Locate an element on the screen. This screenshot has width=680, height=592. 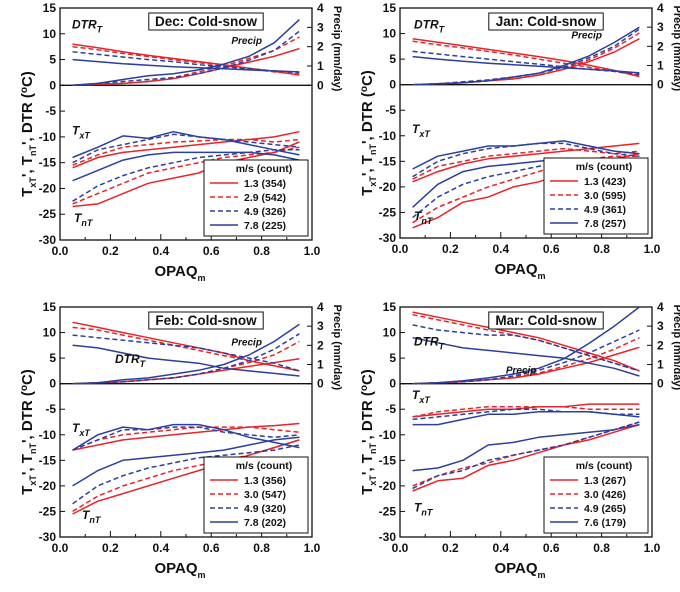
y-axis-degree: o is located at coordinates (24, 90).